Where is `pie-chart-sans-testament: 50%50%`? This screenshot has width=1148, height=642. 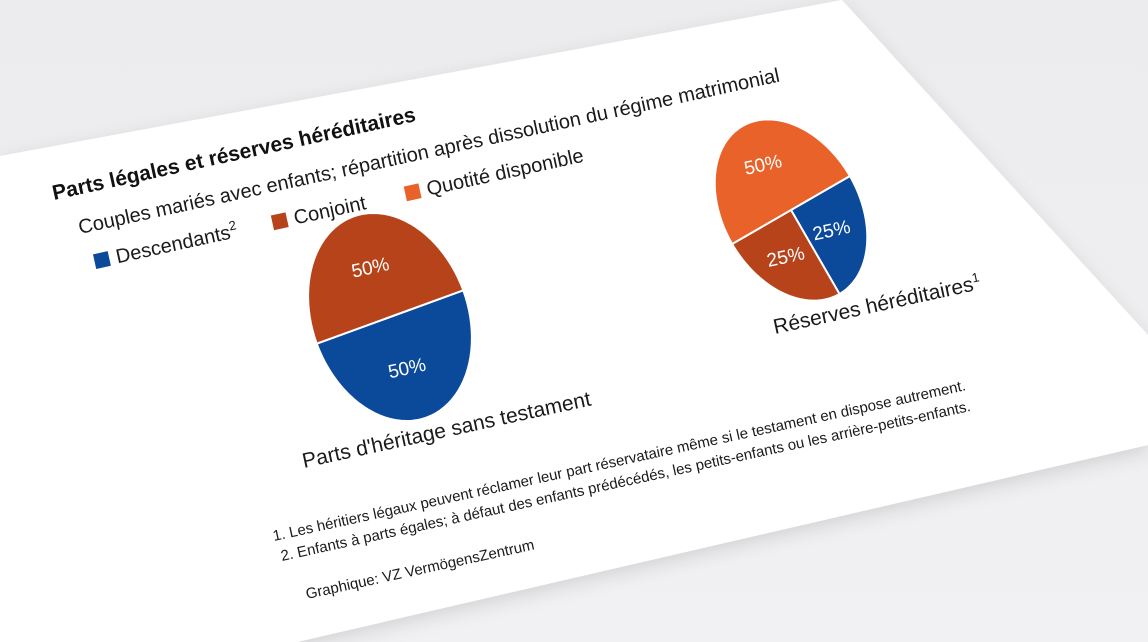
pie-chart-sans-testament: 50%50% is located at coordinates (390, 317).